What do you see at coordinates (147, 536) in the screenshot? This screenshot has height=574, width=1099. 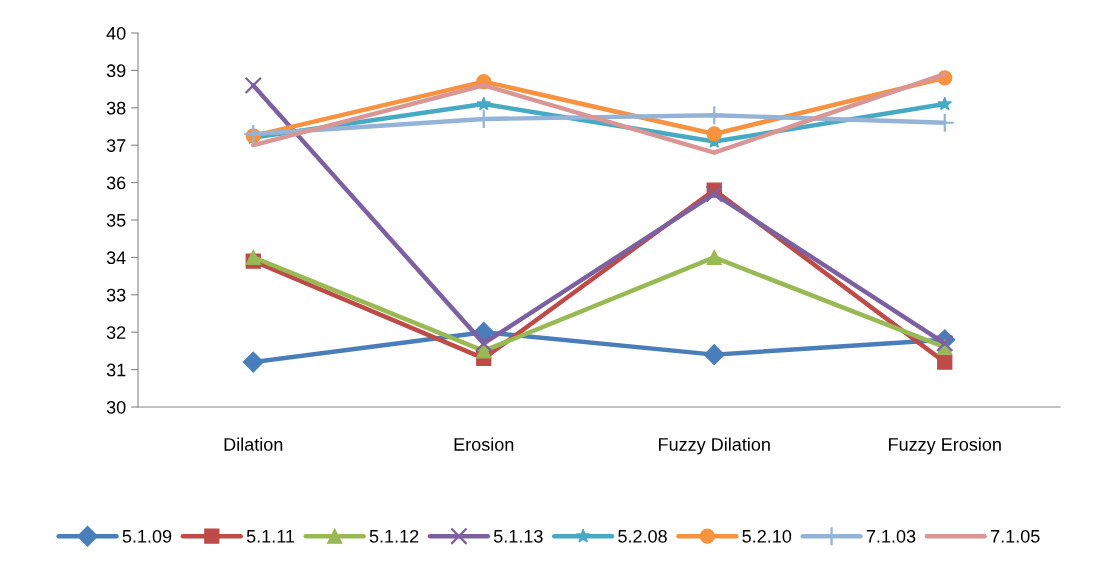 I see `legend-label: 5.1.09` at bounding box center [147, 536].